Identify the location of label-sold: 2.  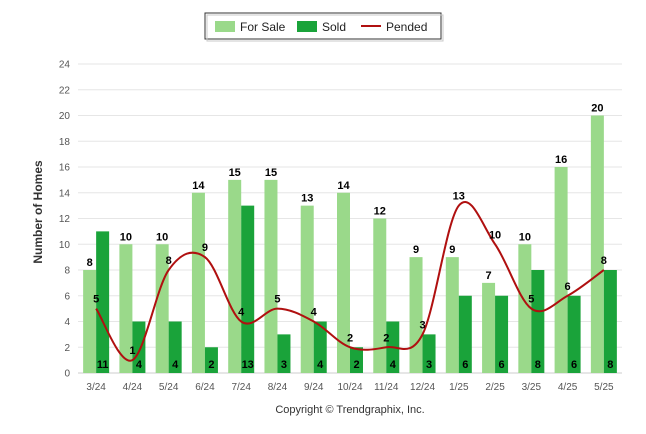
(356, 365).